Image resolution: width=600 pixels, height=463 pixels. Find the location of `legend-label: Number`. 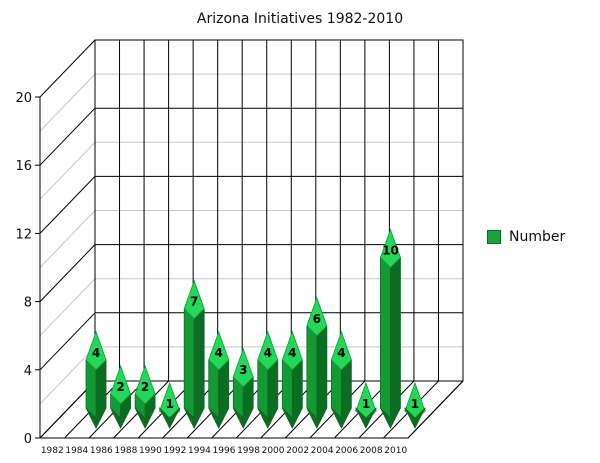

legend-label: Number is located at coordinates (537, 237).